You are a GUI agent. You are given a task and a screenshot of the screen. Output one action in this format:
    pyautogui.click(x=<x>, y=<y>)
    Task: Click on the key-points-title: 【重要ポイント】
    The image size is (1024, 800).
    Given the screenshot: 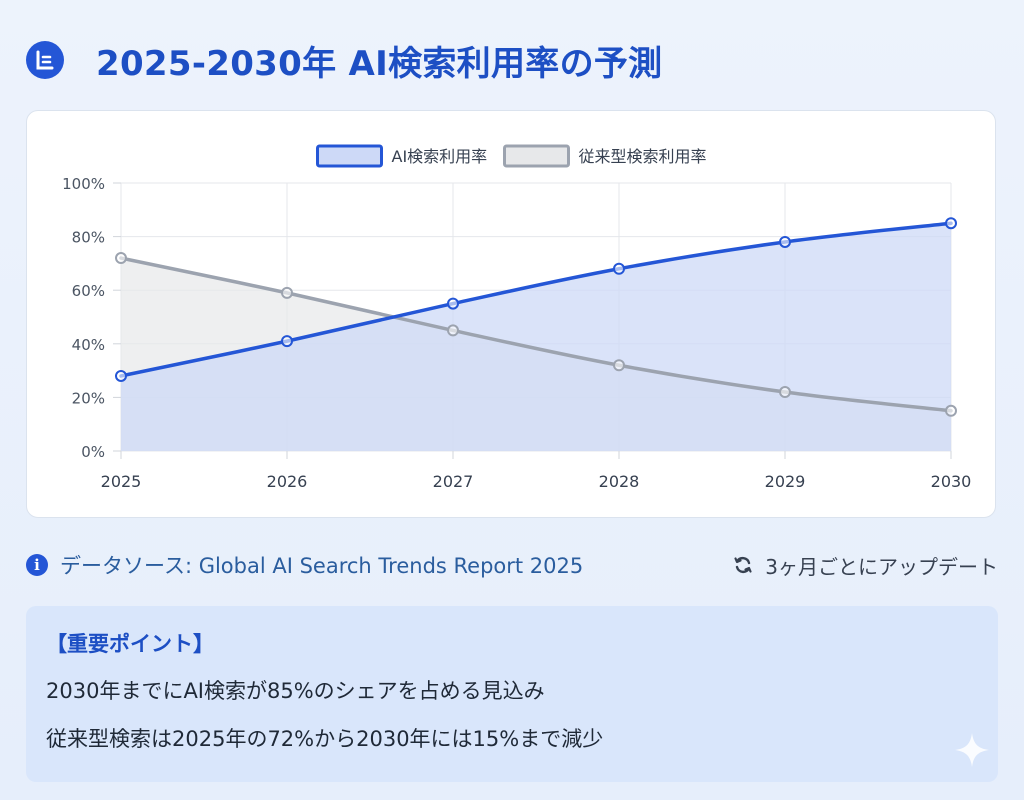 What is the action you would take?
    pyautogui.click(x=130, y=644)
    